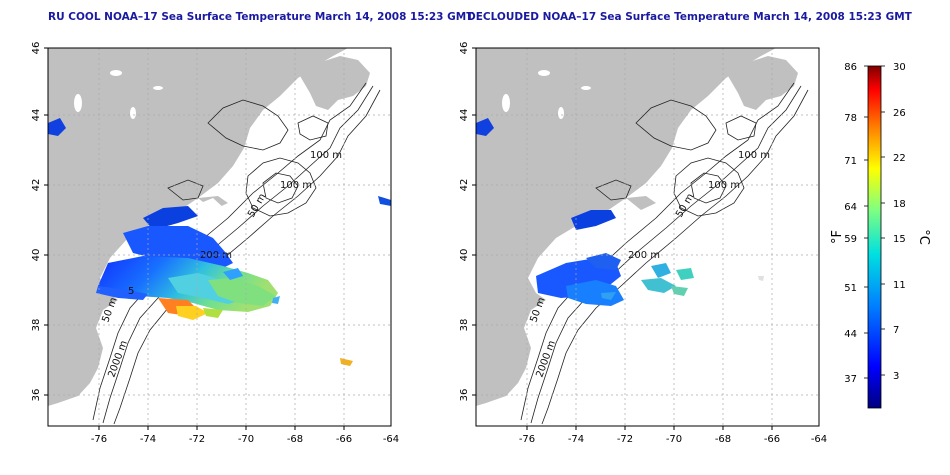  What do you see at coordinates (850, 334) in the screenshot?
I see `colorbar-tick-f: 44` at bounding box center [850, 334].